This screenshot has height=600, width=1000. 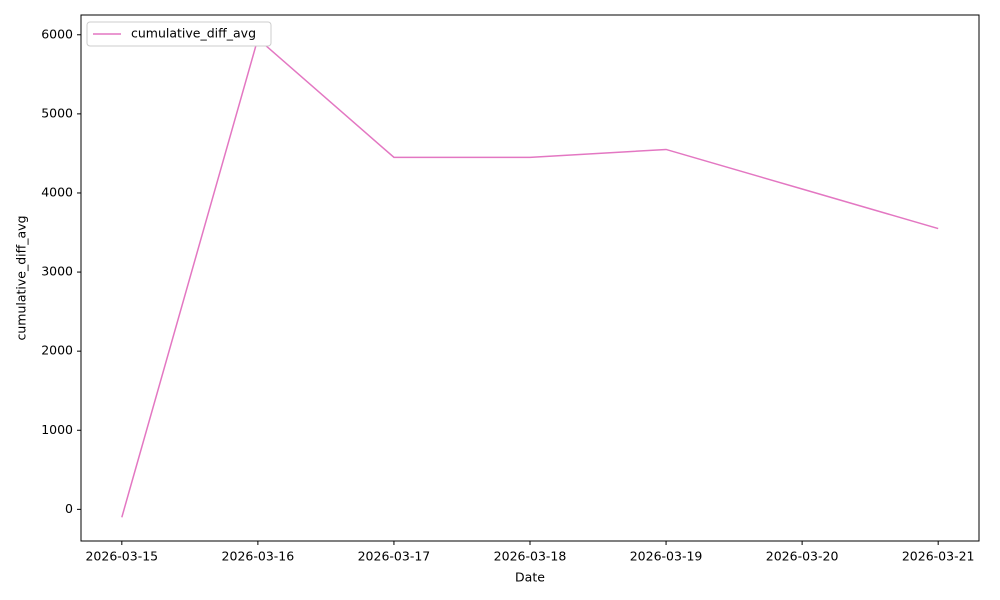 What do you see at coordinates (666, 556) in the screenshot?
I see `x-tick-label: 2026-03-19` at bounding box center [666, 556].